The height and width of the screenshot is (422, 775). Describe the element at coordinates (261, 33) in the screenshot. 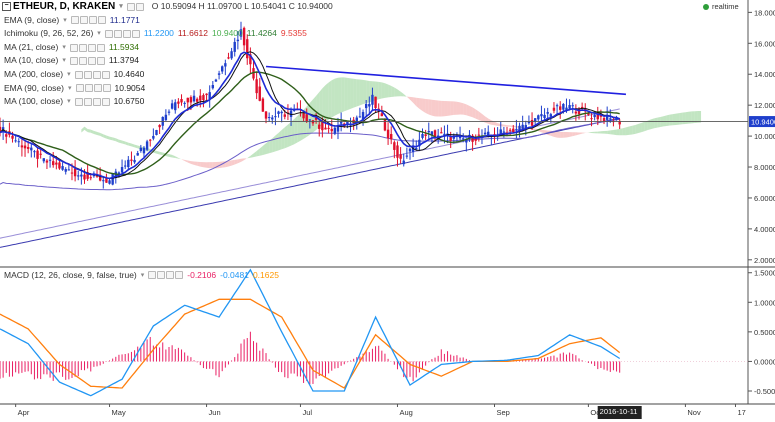

I see `indicator-value: 11.4264` at that location.